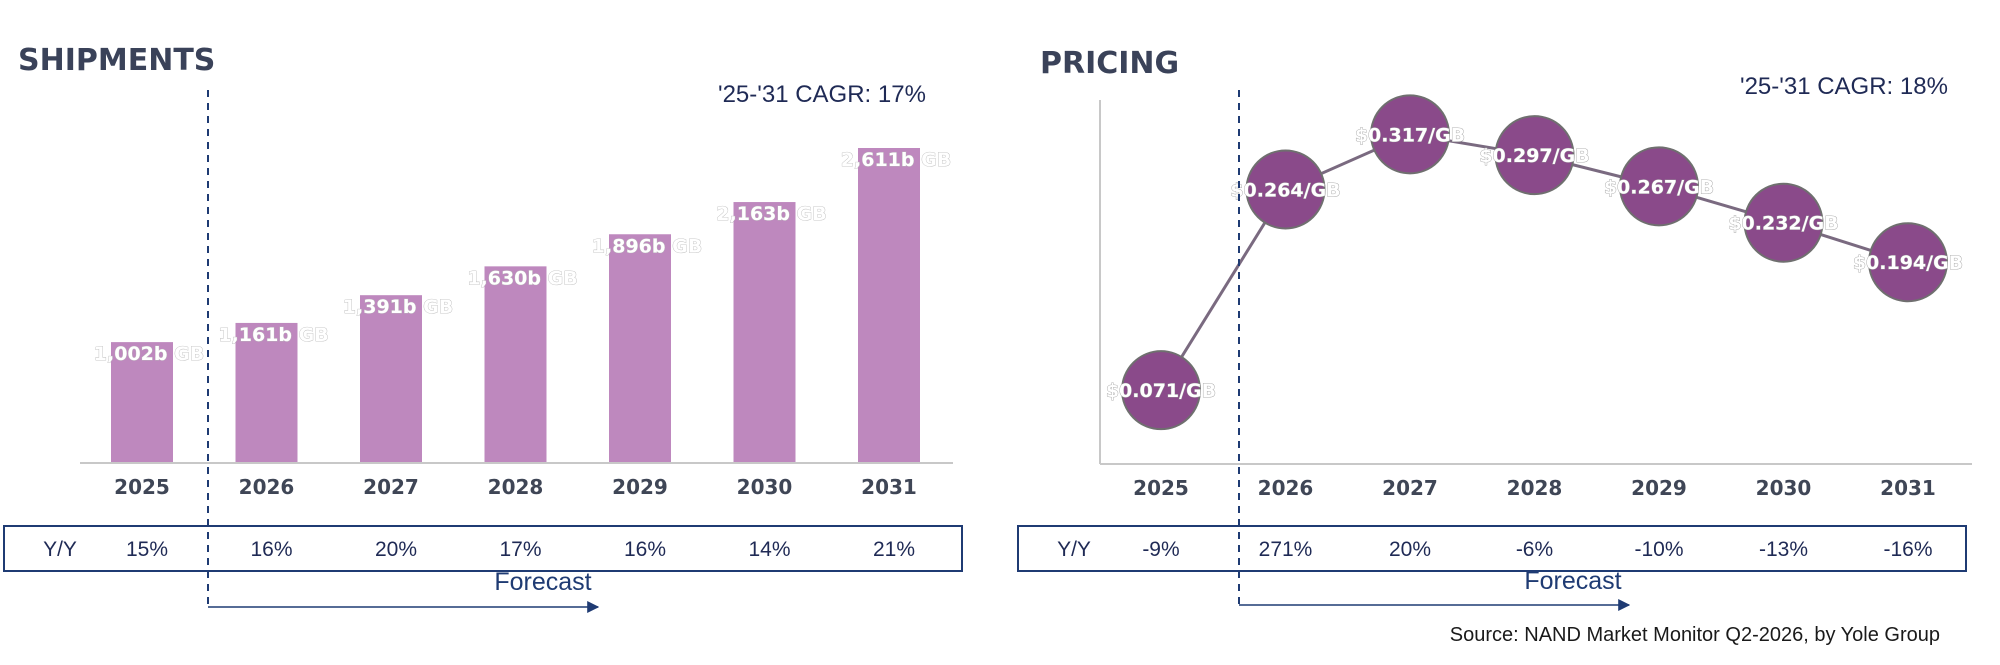  I want to click on pricing-point-value-label: $0.194/GB, so click(1908, 263).